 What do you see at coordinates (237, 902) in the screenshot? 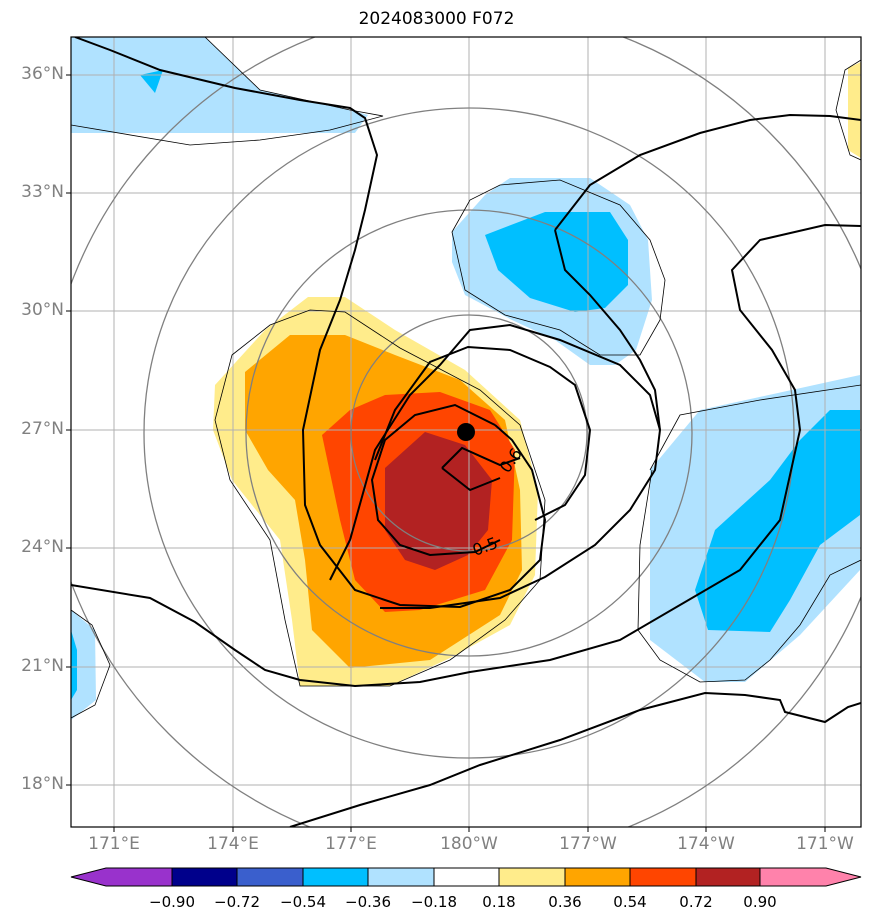
I see `colorbar-tick-label: −0.72` at bounding box center [237, 902].